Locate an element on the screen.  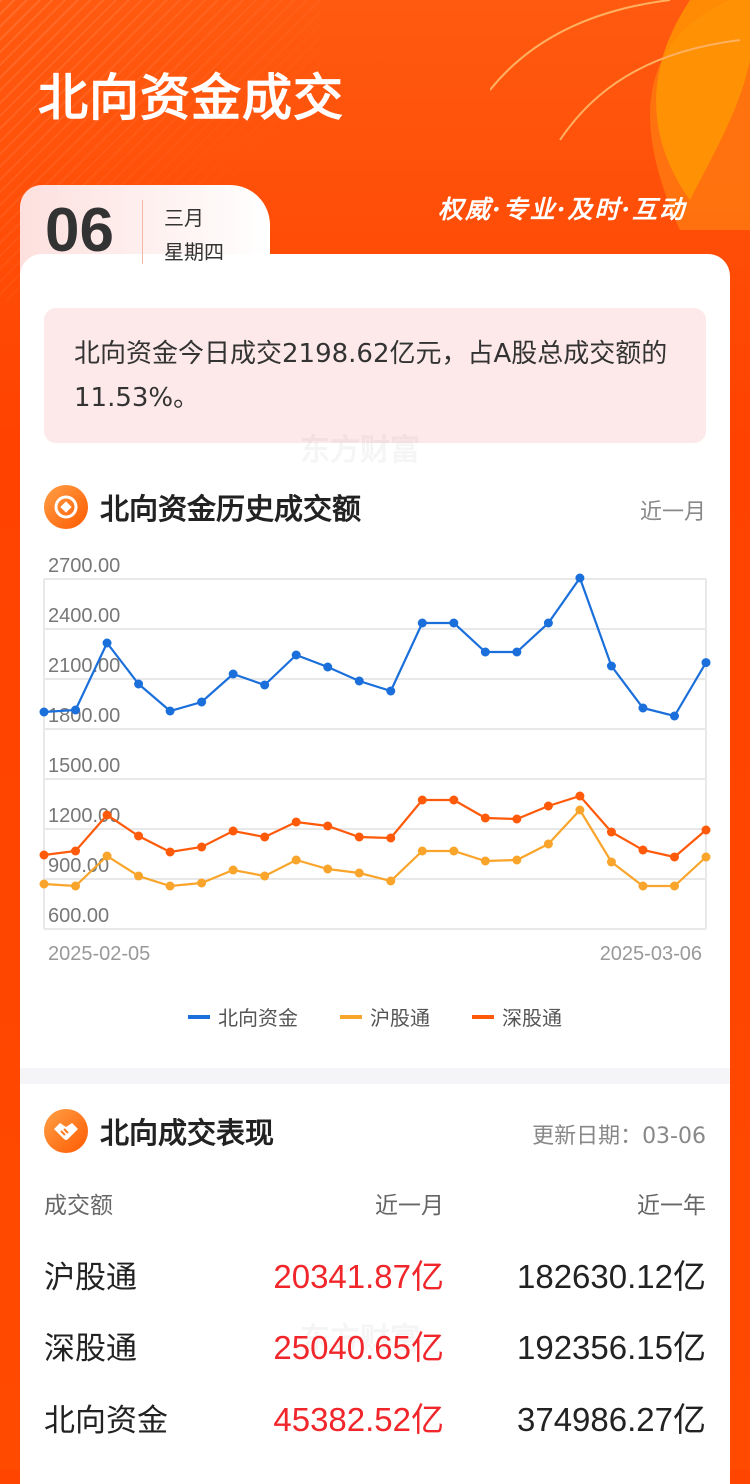
summary-box: 北向资金今日成交2198.62亿元，占A股总成交额的11.53%。 is located at coordinates (375, 375).